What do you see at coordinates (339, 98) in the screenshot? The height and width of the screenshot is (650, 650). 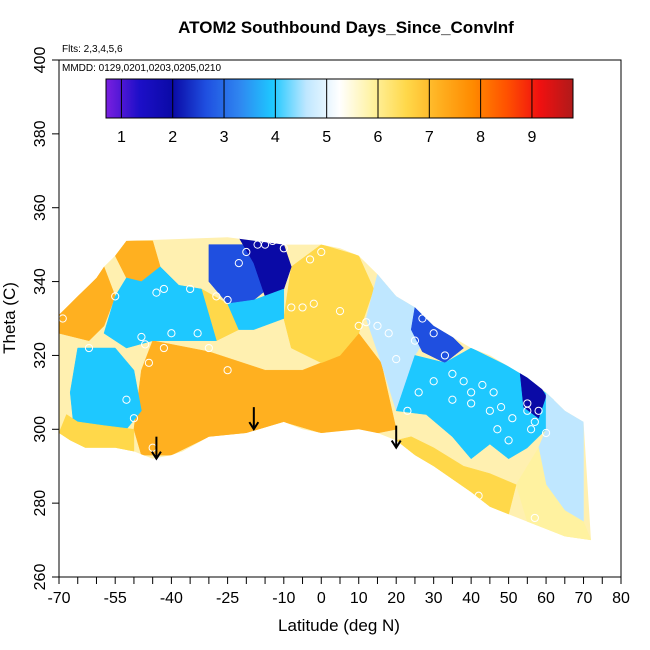 I see `colorbar-gradient` at bounding box center [339, 98].